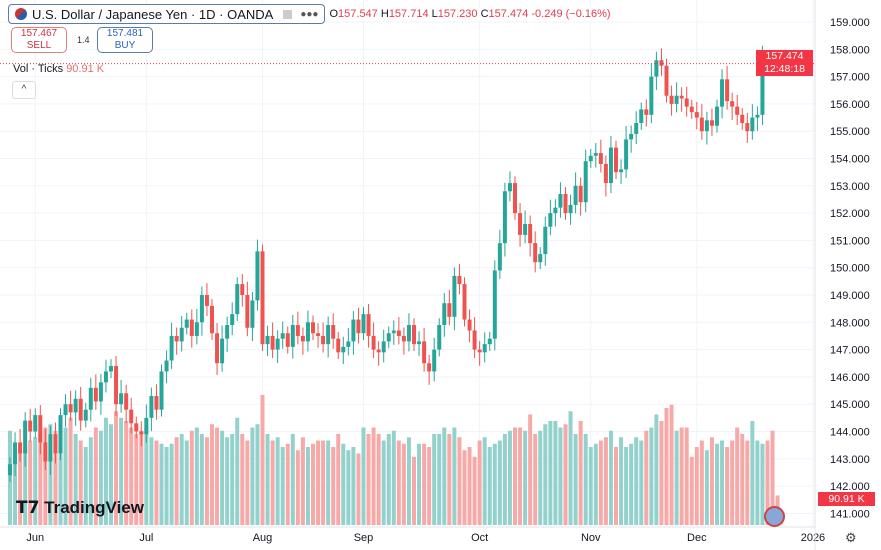 Image resolution: width=881 pixels, height=550 pixels. What do you see at coordinates (851, 537) in the screenshot?
I see `settings-gear-icon: ⚙` at bounding box center [851, 537].